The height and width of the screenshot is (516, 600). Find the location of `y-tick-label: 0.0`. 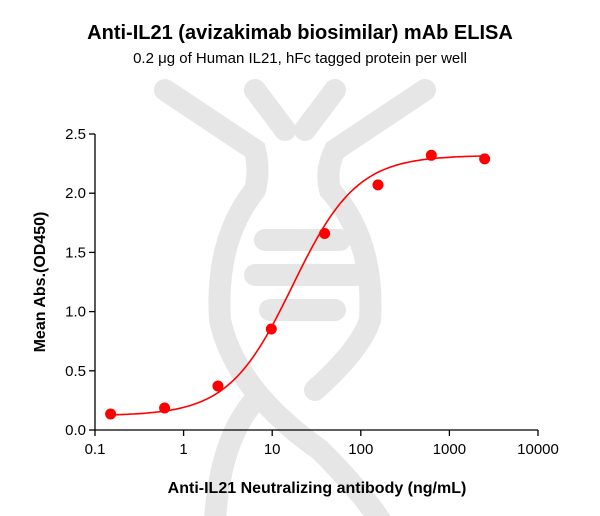

y-tick-label: 0.0 is located at coordinates (75, 430).